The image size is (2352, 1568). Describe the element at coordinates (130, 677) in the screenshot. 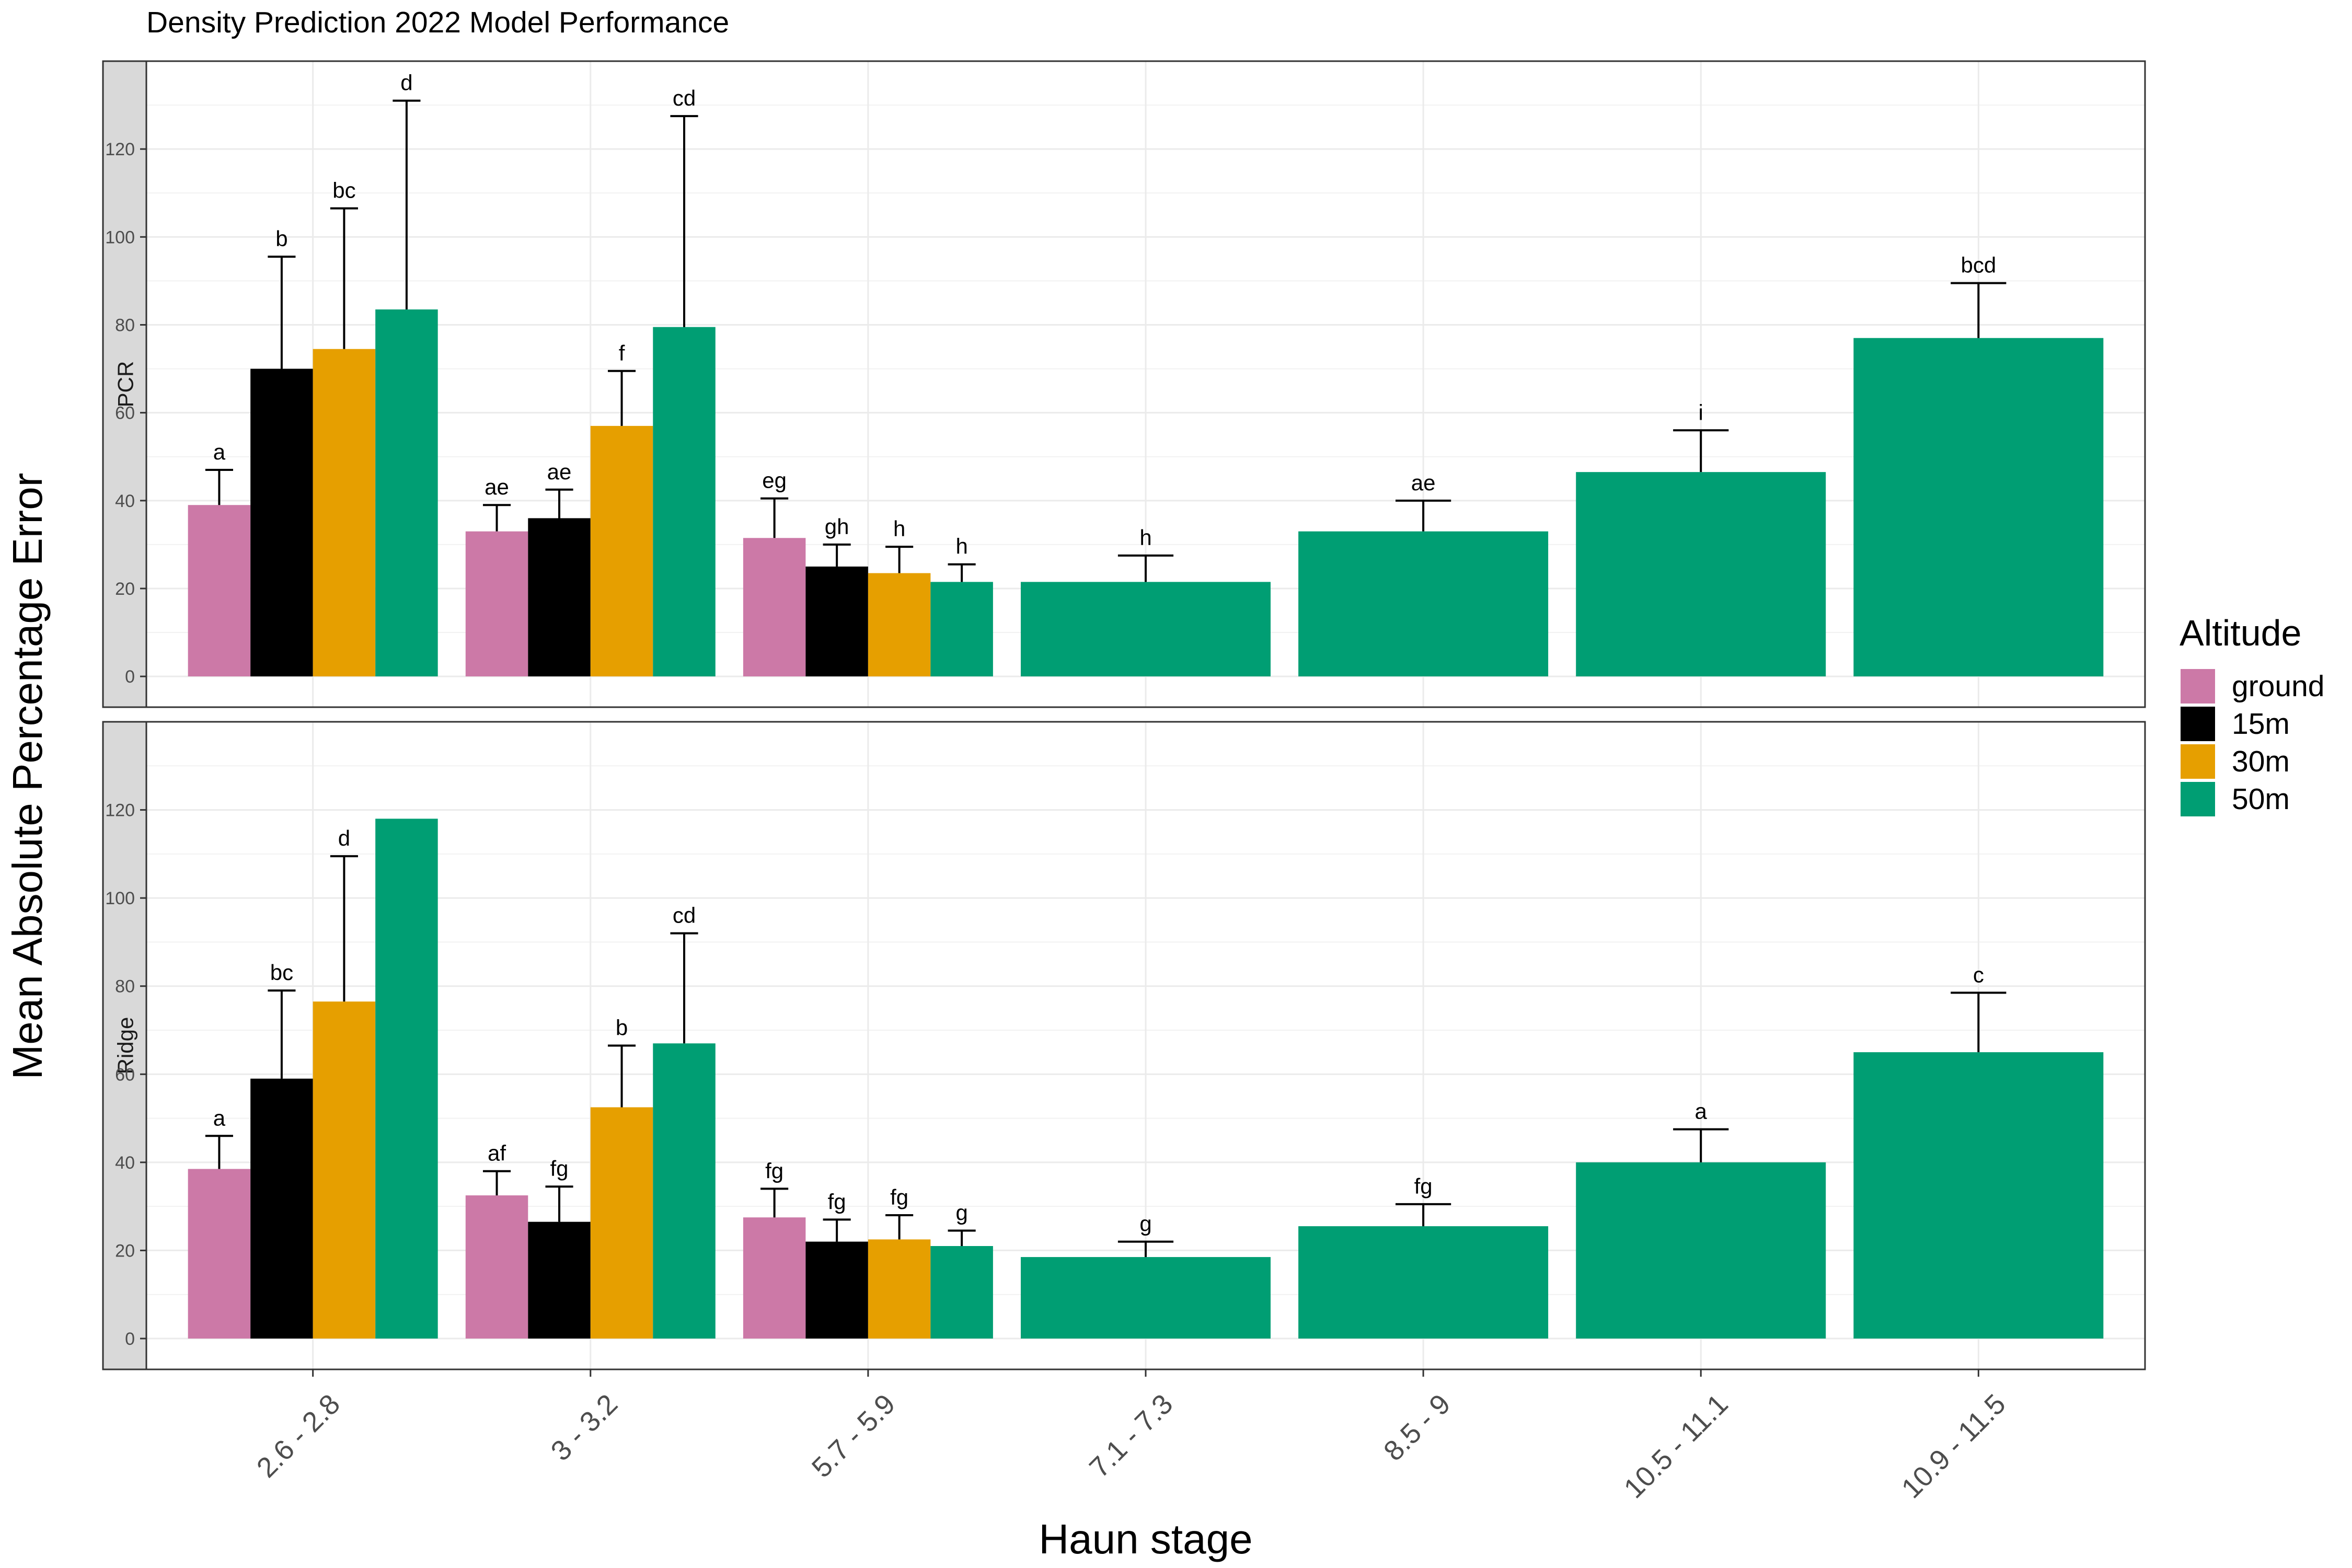

I see `y-tick-label: 0` at that location.